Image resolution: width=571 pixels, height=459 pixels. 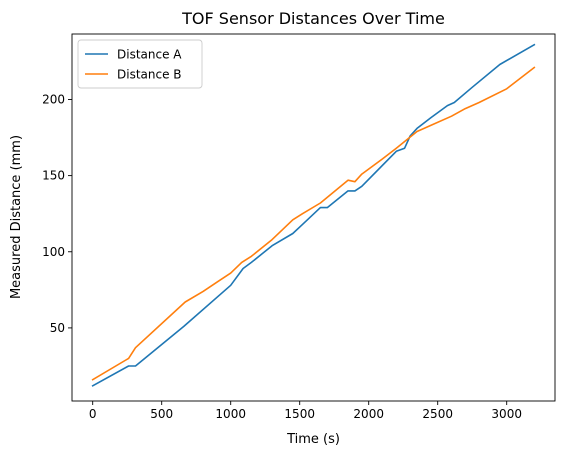 I want to click on x-tick-label: 1000, so click(x=230, y=414).